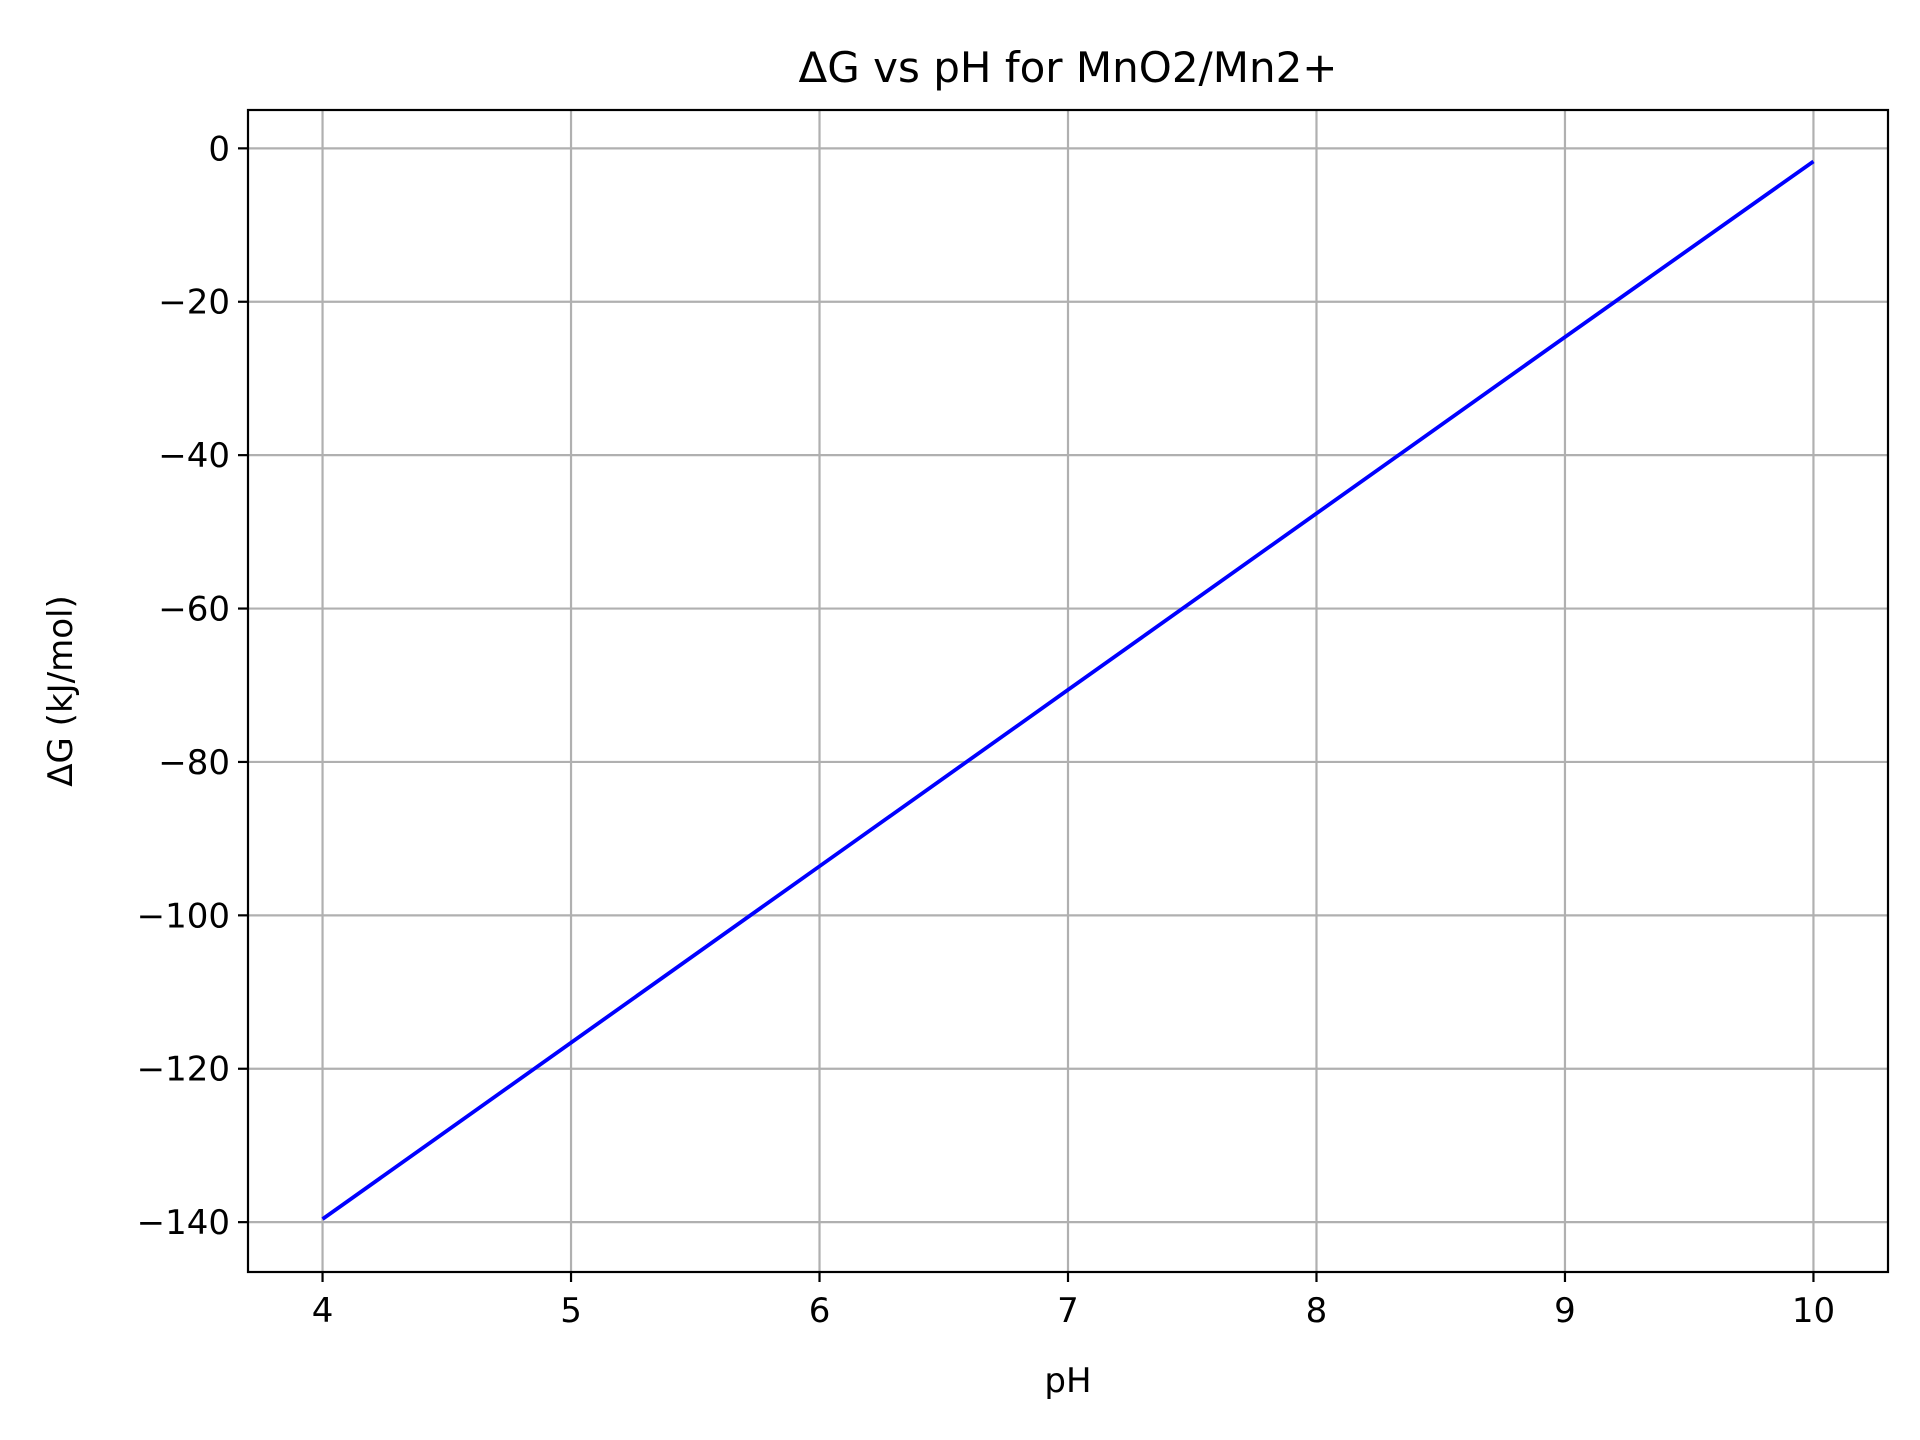 This screenshot has height=1440, width=1920. Describe the element at coordinates (1565, 1311) in the screenshot. I see `x-tick-label: 9` at that location.